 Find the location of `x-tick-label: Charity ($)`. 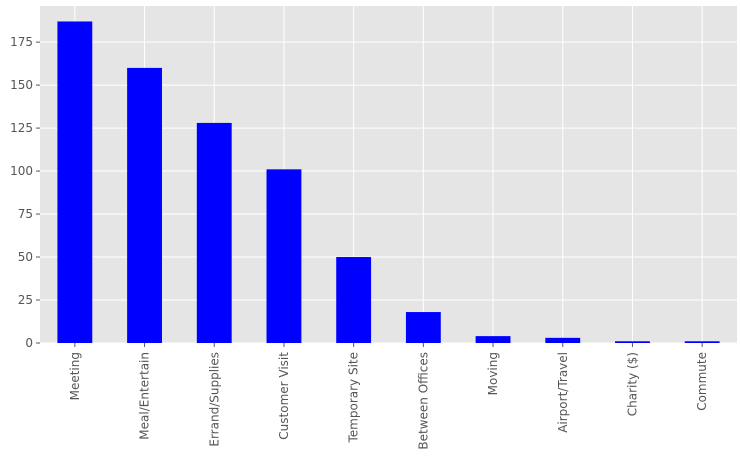

x-tick-label: Charity ($) is located at coordinates (632, 384).